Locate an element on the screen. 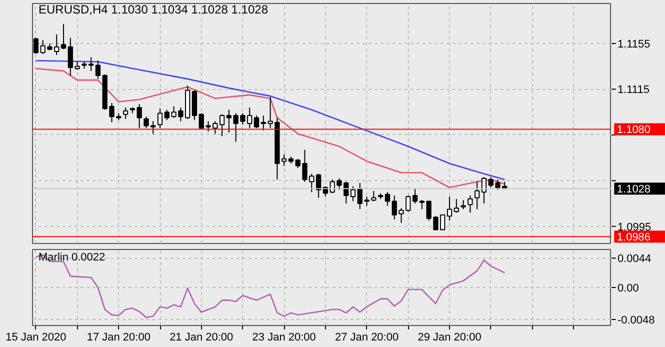 The image size is (665, 347). y-tick-label: 1.0995 is located at coordinates (634, 227).